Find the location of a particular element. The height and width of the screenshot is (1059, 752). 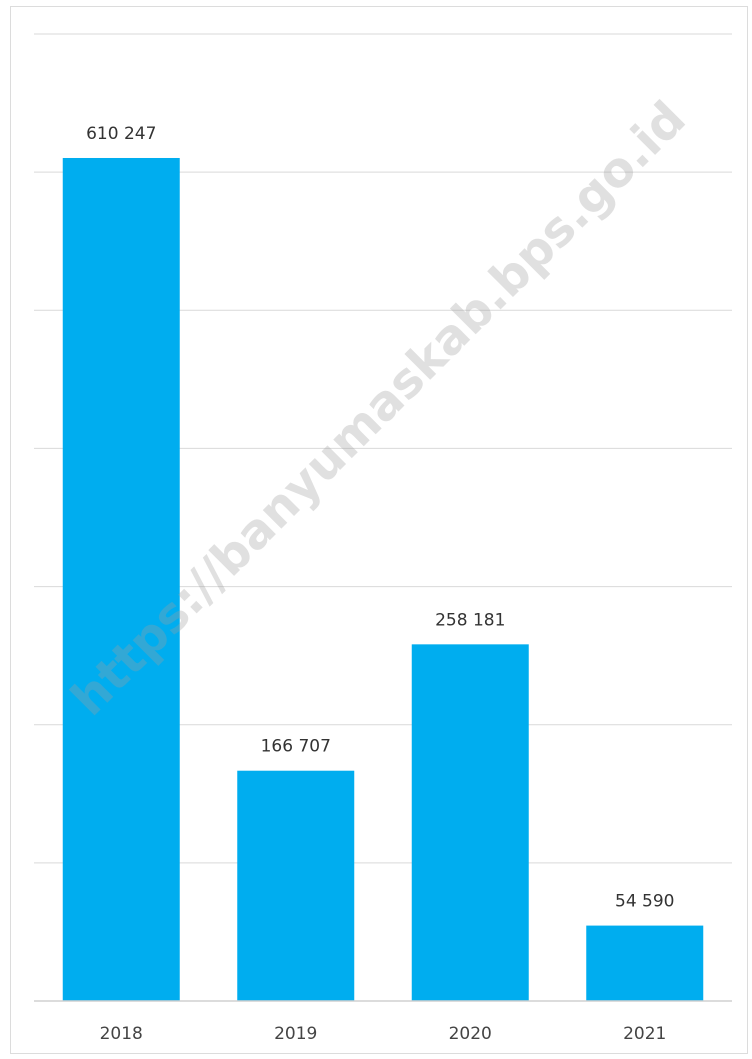

bar-2021 is located at coordinates (645, 963).